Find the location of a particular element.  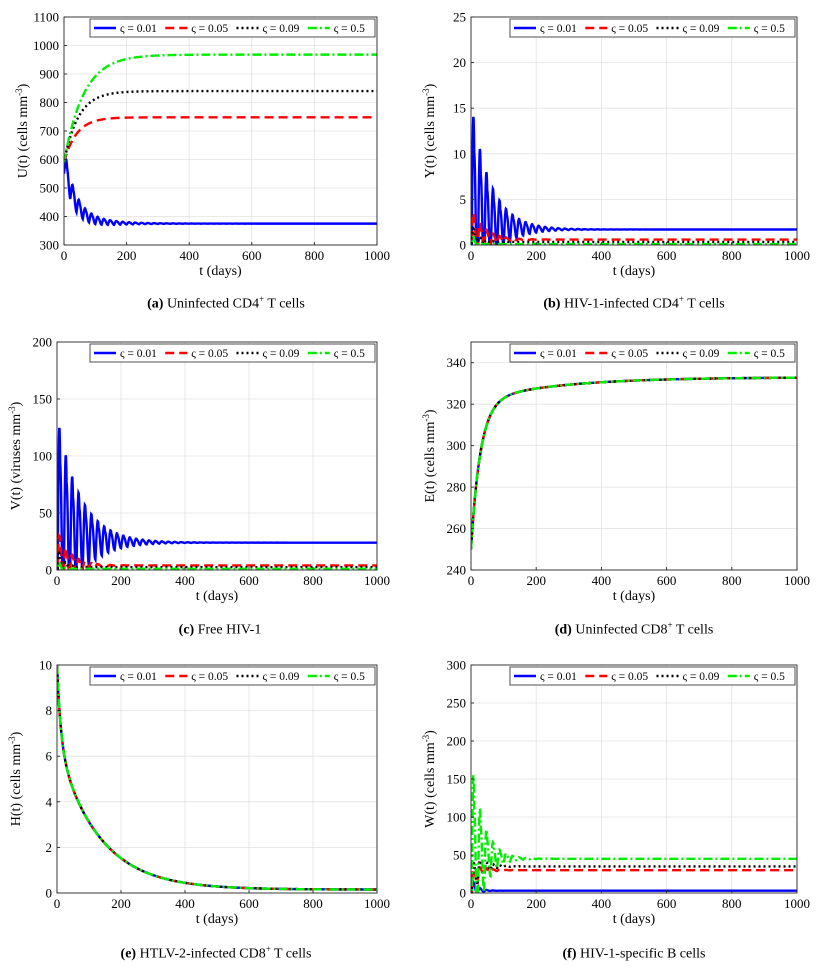

caption-e: (e) HTLV-2-infected CD8+ T cells is located at coordinates (216, 953).